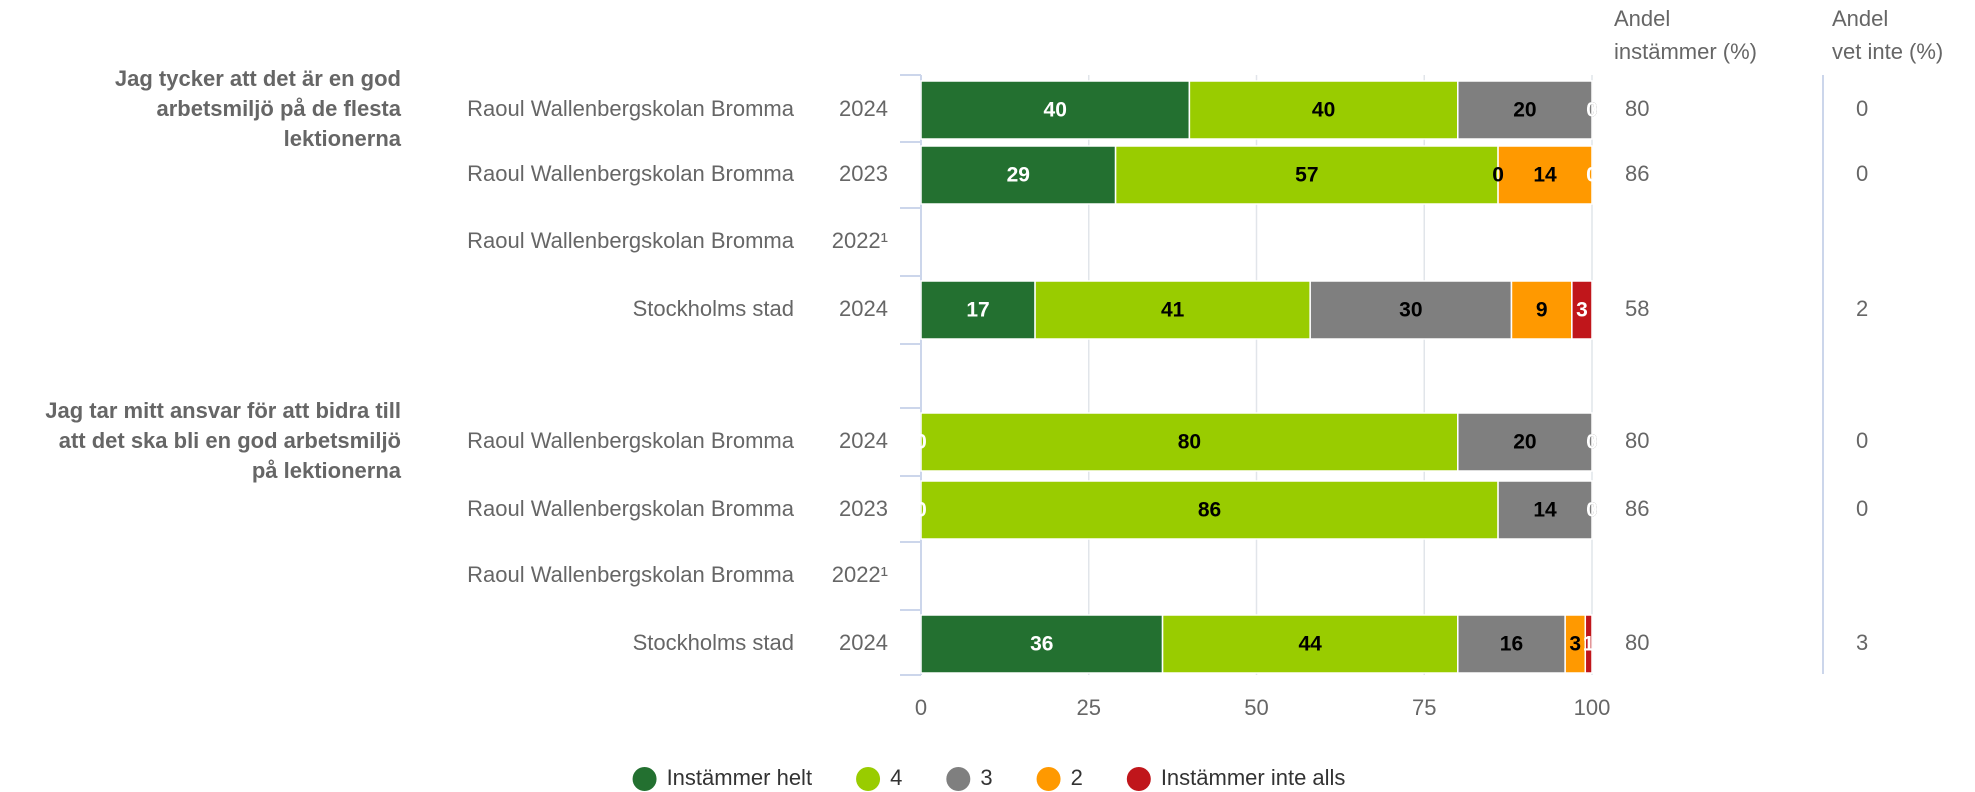 This screenshot has width=1975, height=792. I want to click on data-label: 16, so click(1511, 644).